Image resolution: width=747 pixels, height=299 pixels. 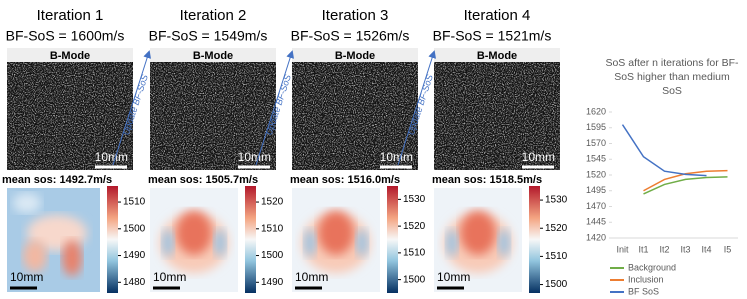 I want to click on y-tick-label: 1620, so click(x=596, y=111).